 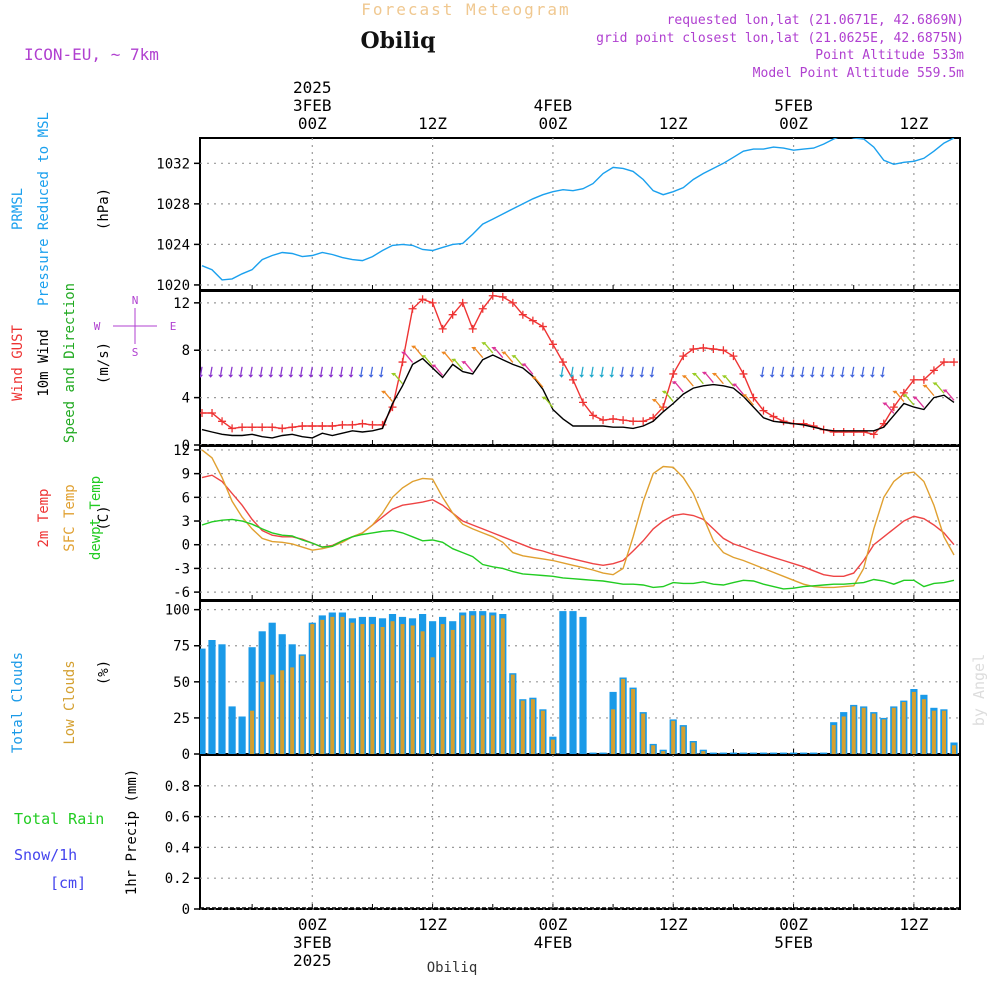 I want to click on panel-frame, so click(x=580, y=214).